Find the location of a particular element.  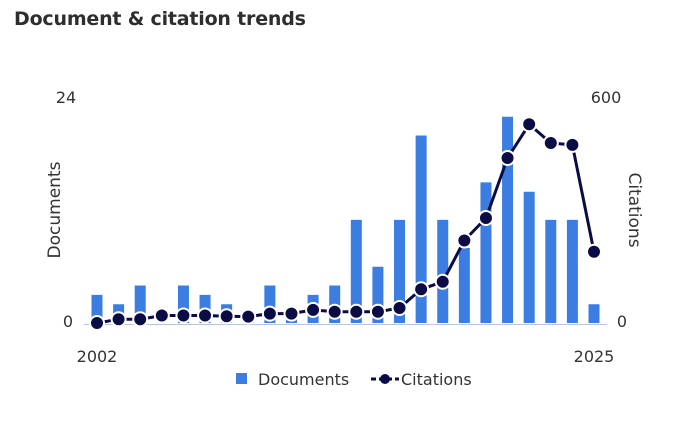

documents-bar-2014 is located at coordinates (356, 271).